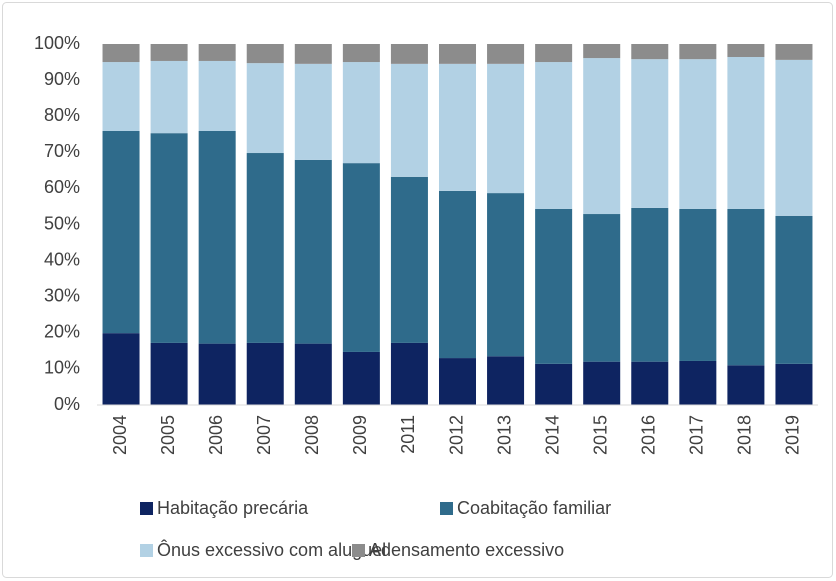  What do you see at coordinates (62, 151) in the screenshot?
I see `y-tick-label: 70%` at bounding box center [62, 151].